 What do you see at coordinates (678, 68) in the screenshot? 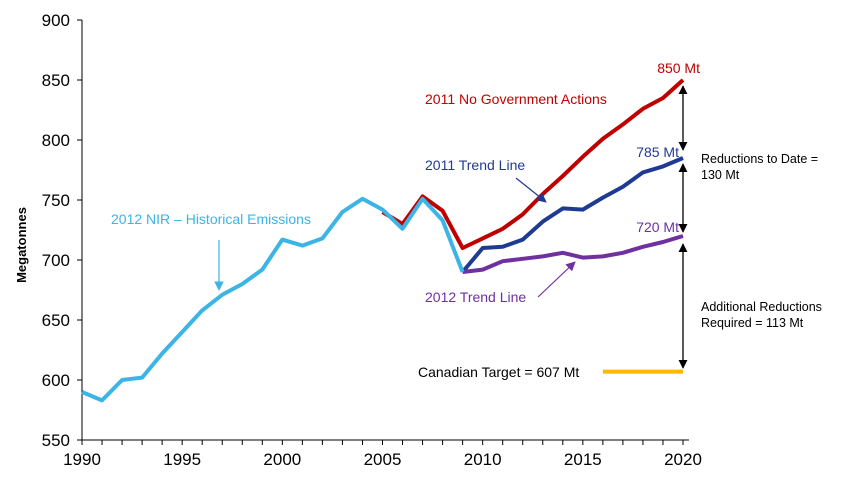
I see `end-label-850: 850 Mt` at bounding box center [678, 68].